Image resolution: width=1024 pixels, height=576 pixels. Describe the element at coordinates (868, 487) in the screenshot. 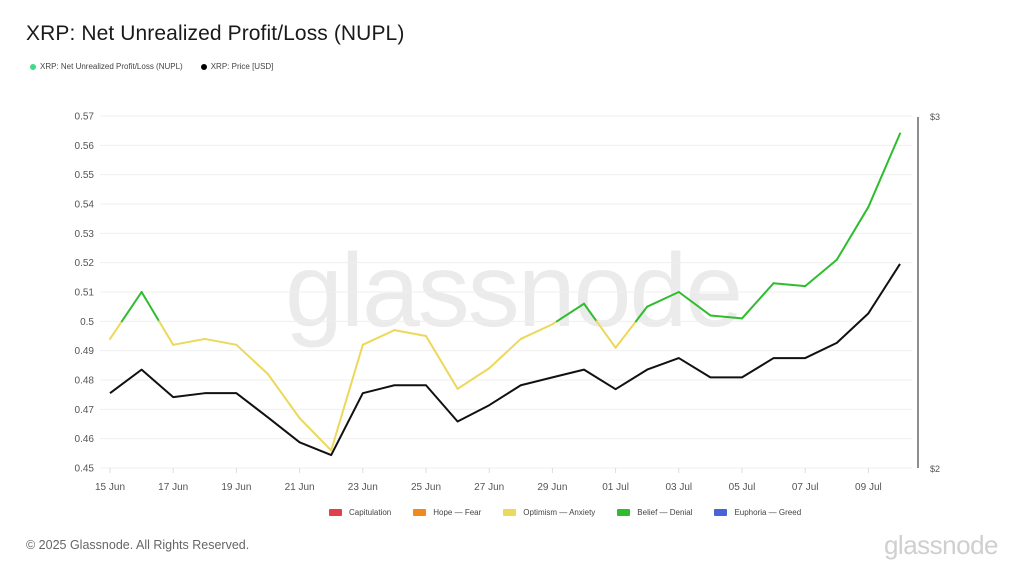

I see `x-tick-label: 09 Jul` at that location.